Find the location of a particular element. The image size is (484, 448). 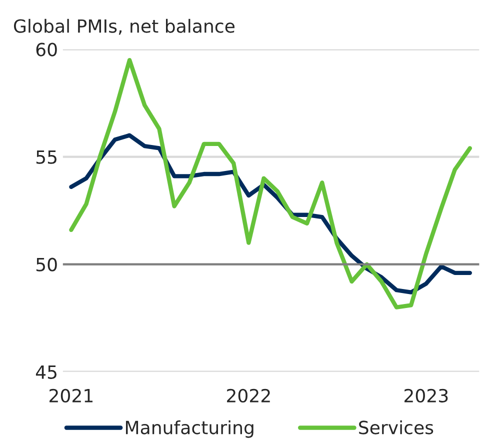

x-tick-label: 2021 is located at coordinates (71, 395).